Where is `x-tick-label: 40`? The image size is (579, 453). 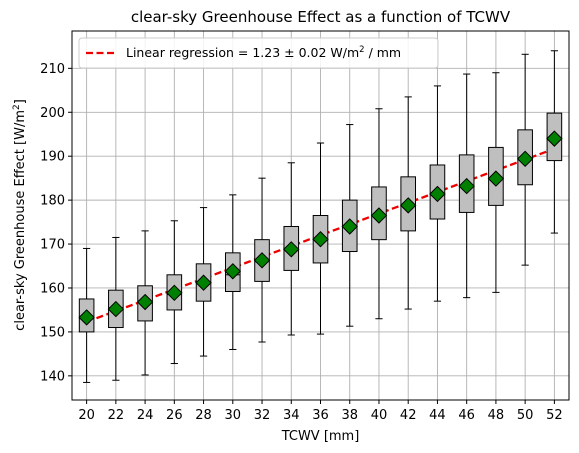
x-tick-label: 40 is located at coordinates (379, 415).